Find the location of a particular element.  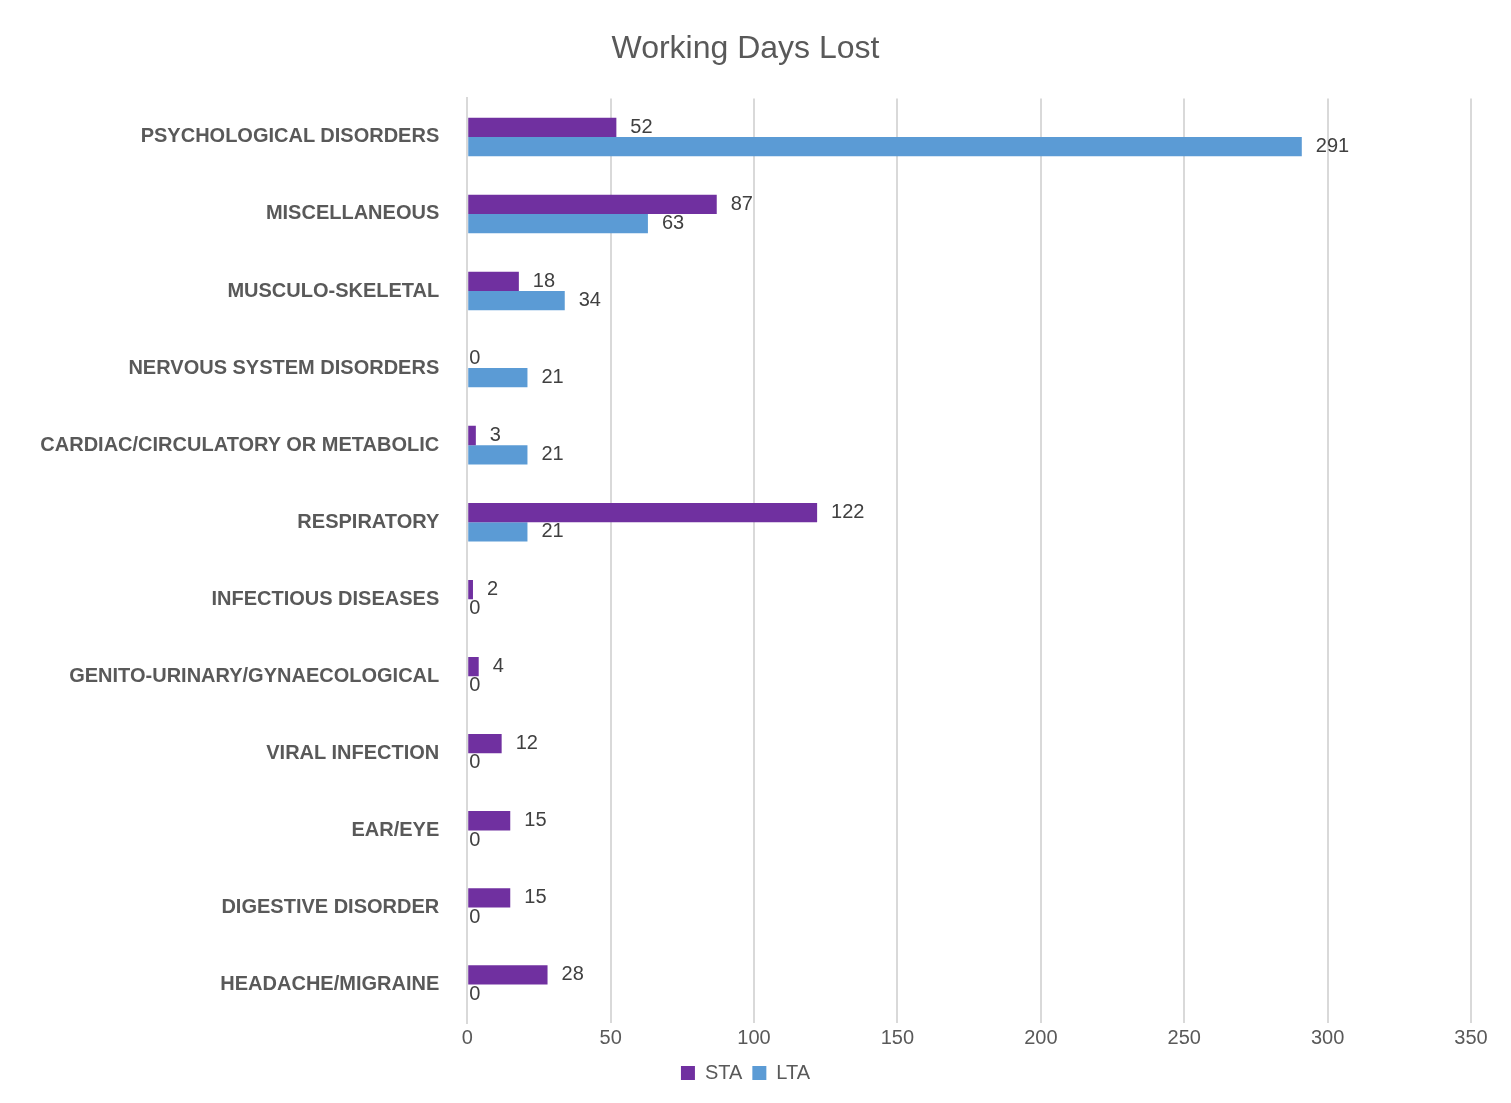

y-tick-label: RESPIRATORY is located at coordinates (368, 520).